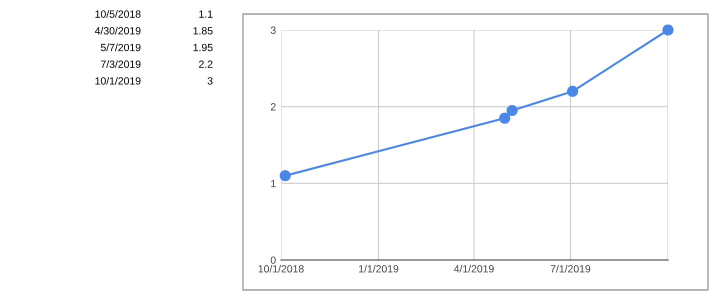 This screenshot has height=306, width=710. What do you see at coordinates (378, 268) in the screenshot?
I see `x-tick-label: 1/1/2019` at bounding box center [378, 268].